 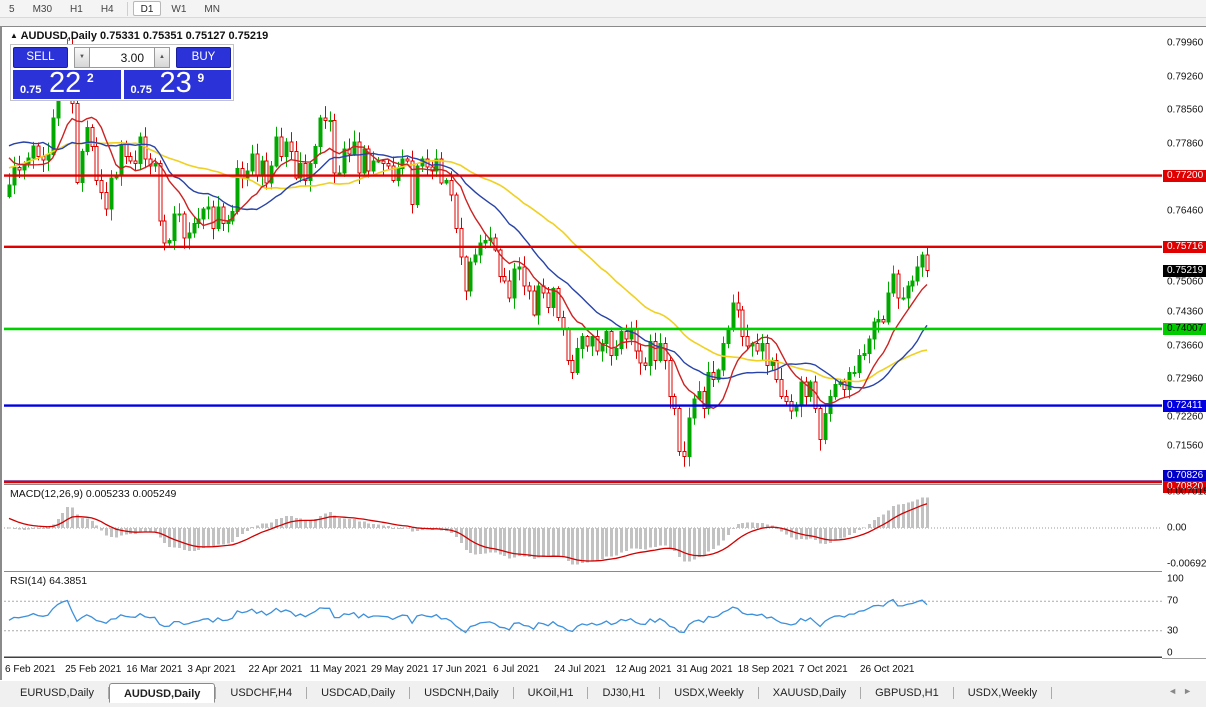 I want to click on chart-ohlc-values: 0.75331 0.75351 0.75127 0.75219, so click(x=184, y=36).